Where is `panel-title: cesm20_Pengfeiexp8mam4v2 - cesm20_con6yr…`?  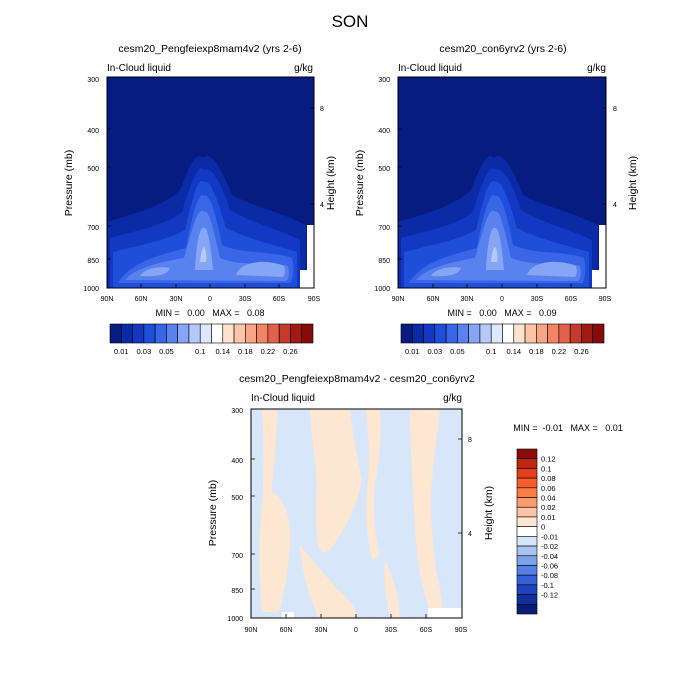 panel-title: cesm20_Pengfeiexp8mam4v2 - cesm20_con6yr… is located at coordinates (357, 379).